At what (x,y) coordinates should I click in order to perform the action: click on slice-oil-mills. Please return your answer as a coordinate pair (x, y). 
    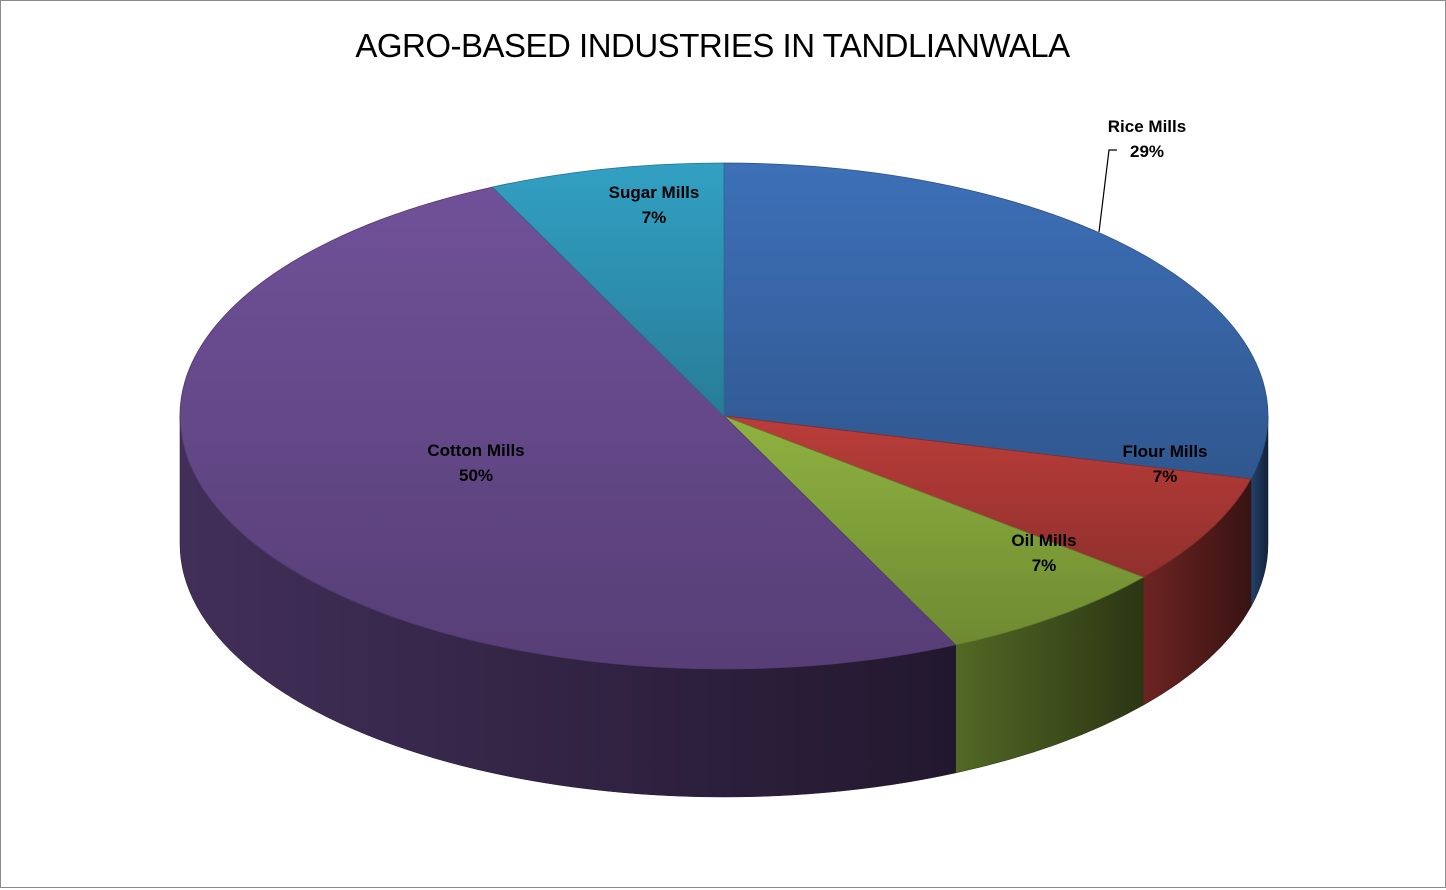
    Looking at the image, I should click on (934, 530).